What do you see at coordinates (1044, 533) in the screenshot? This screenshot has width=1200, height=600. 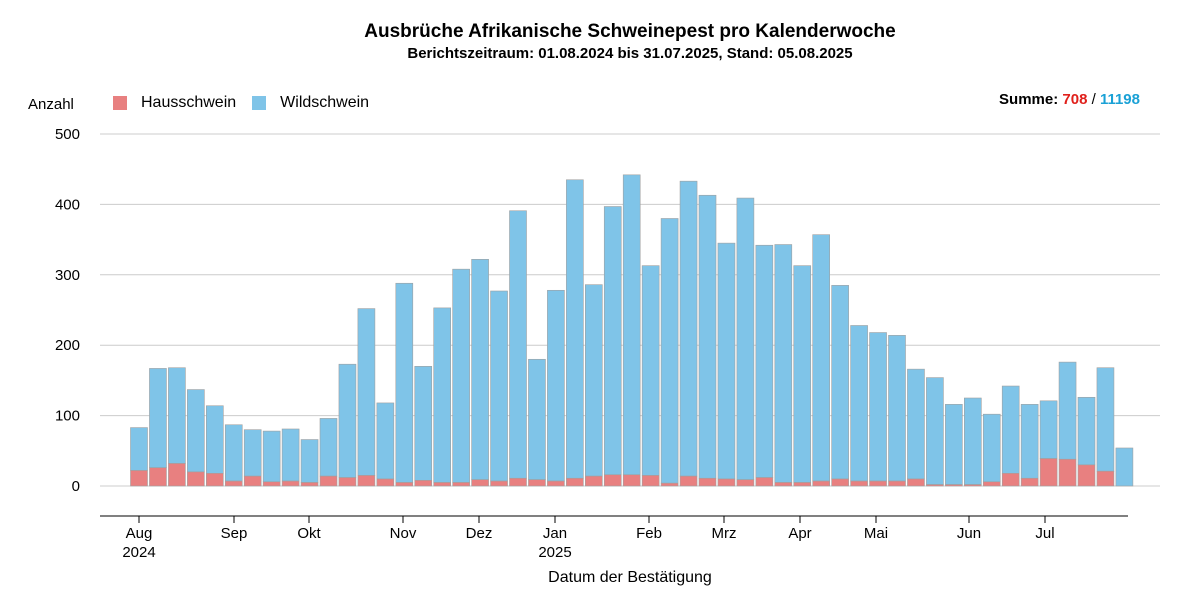 I see `x-tick-label: Jul` at bounding box center [1044, 533].